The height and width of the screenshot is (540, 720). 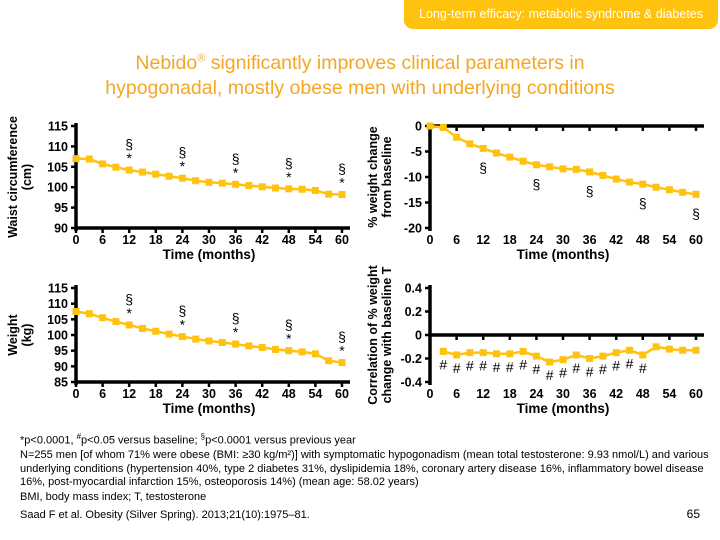 I want to click on svg-text: 110, so click(x=58, y=147).